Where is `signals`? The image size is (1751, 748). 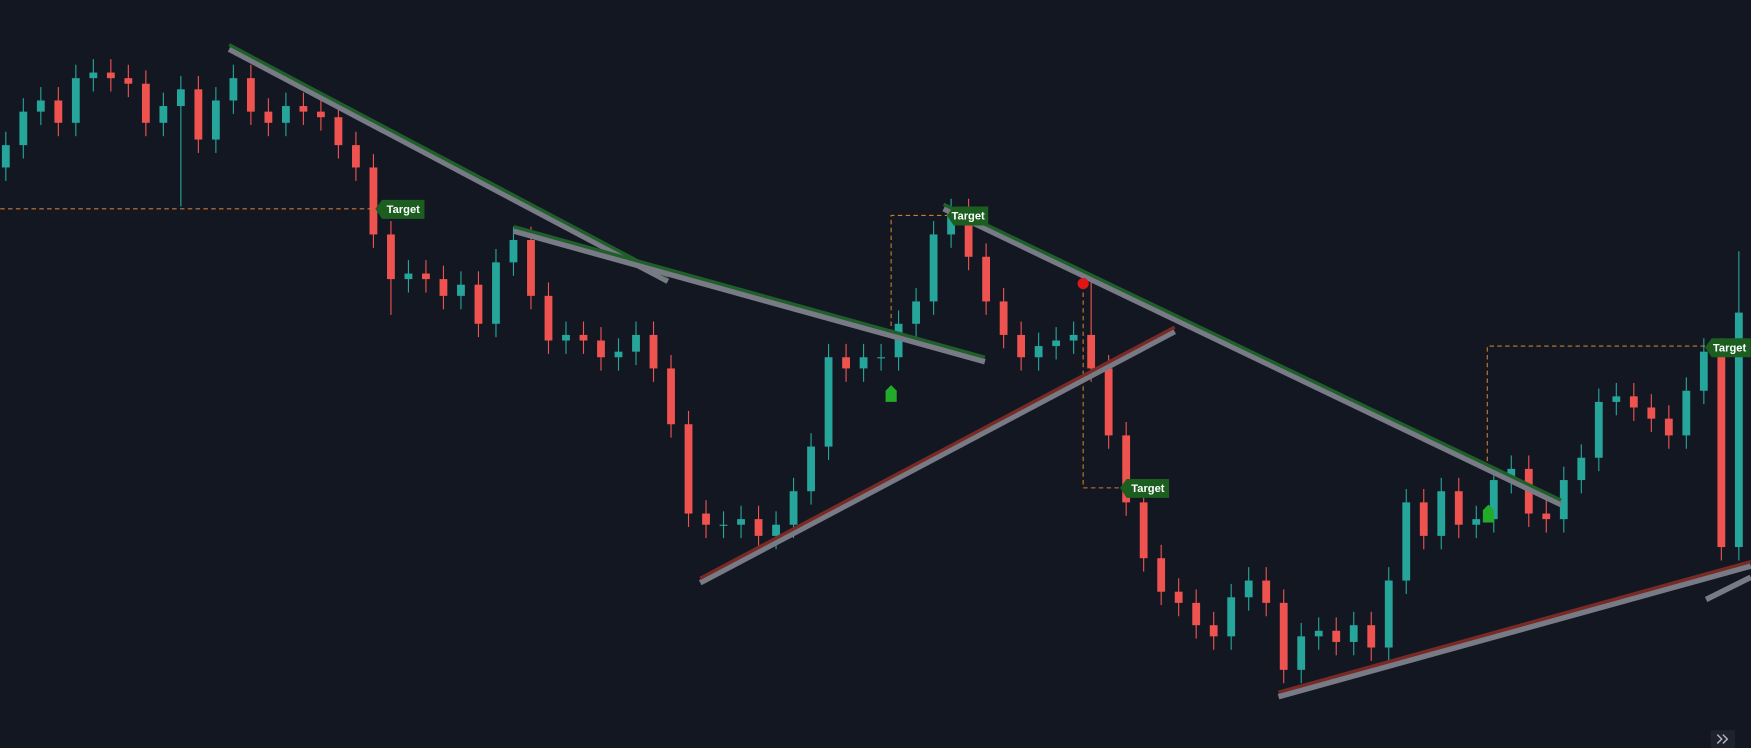
signals is located at coordinates (1189, 400).